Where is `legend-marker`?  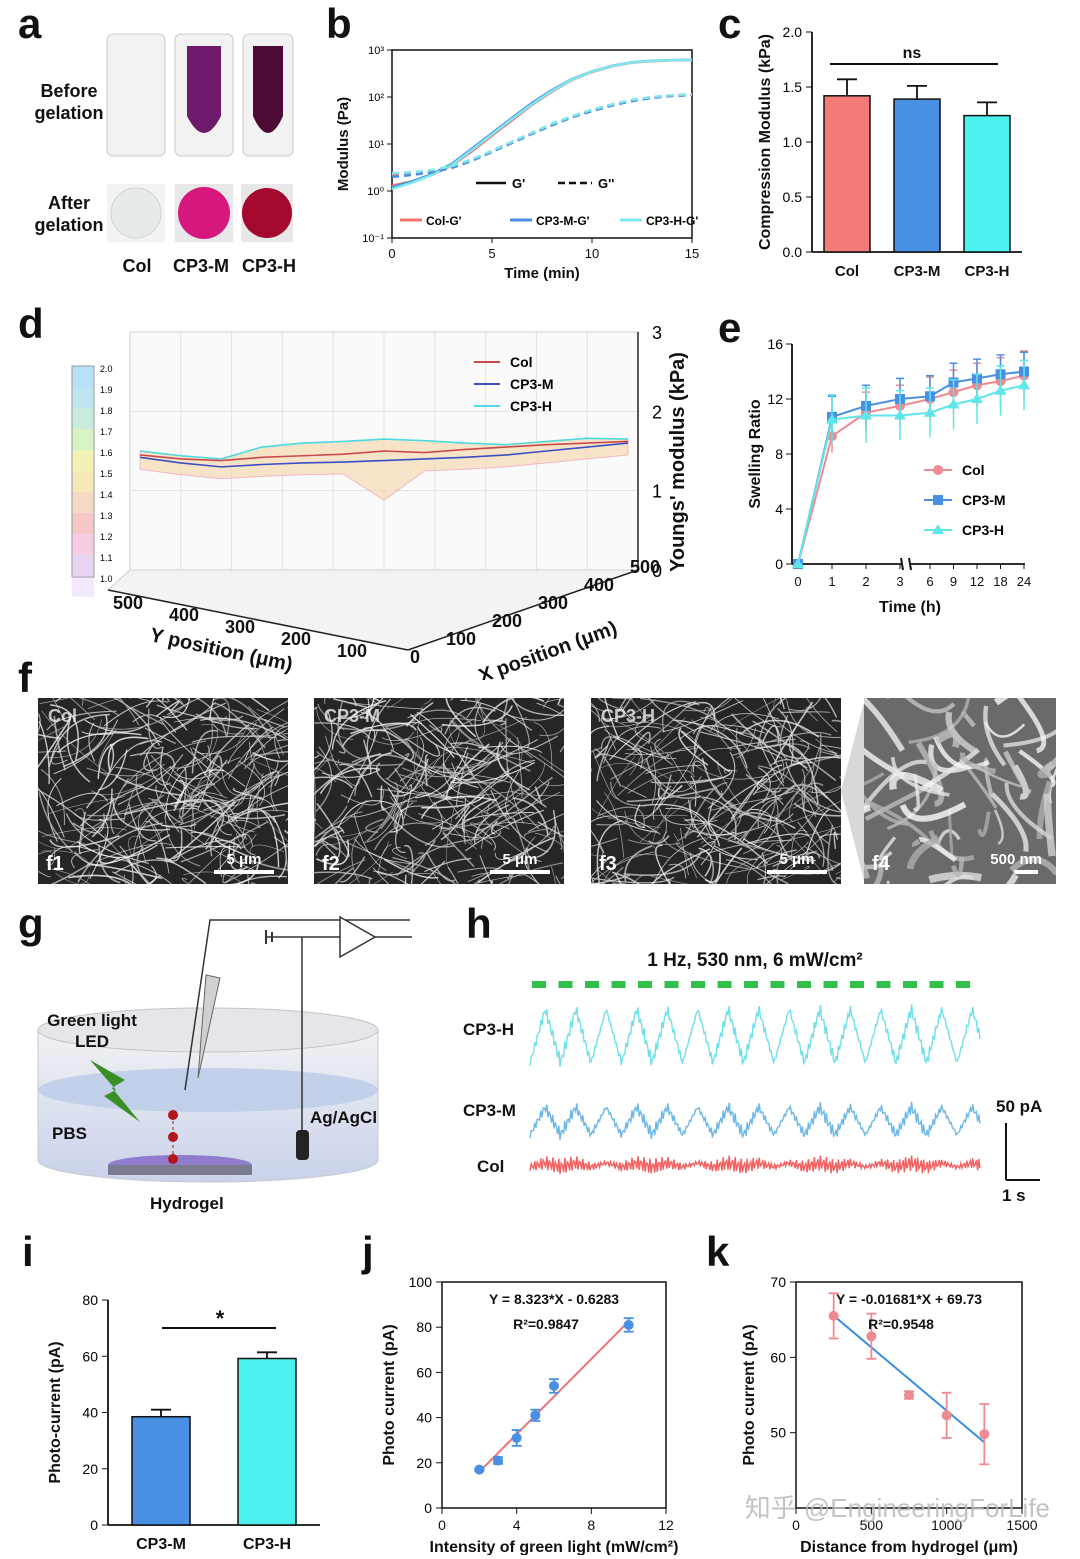 legend-marker is located at coordinates (938, 470).